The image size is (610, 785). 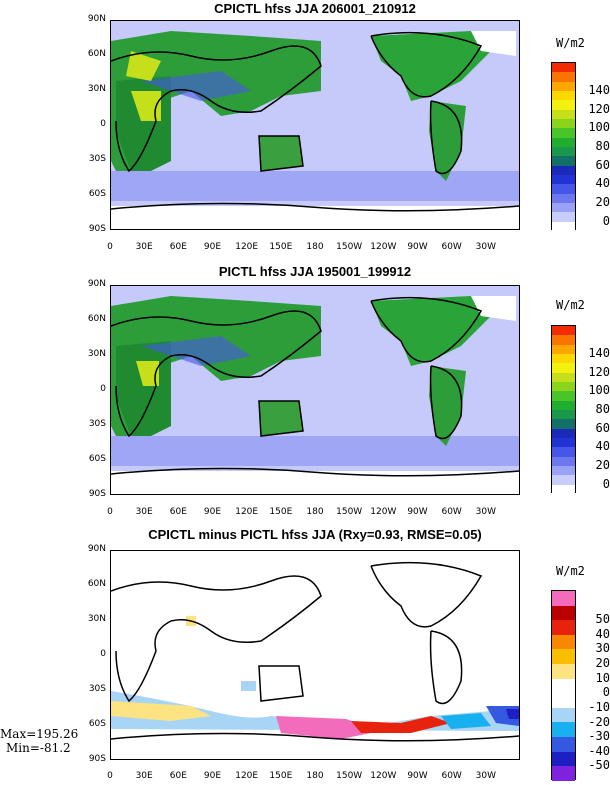 I want to click on min-value: Min=-81.2, so click(x=38, y=748).